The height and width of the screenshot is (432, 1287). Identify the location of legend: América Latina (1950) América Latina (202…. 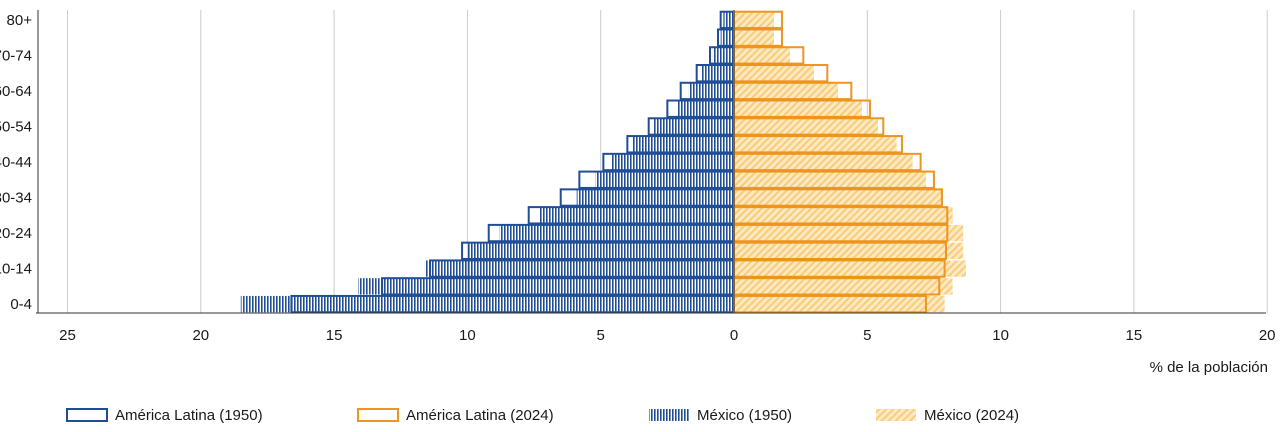
(542, 415).